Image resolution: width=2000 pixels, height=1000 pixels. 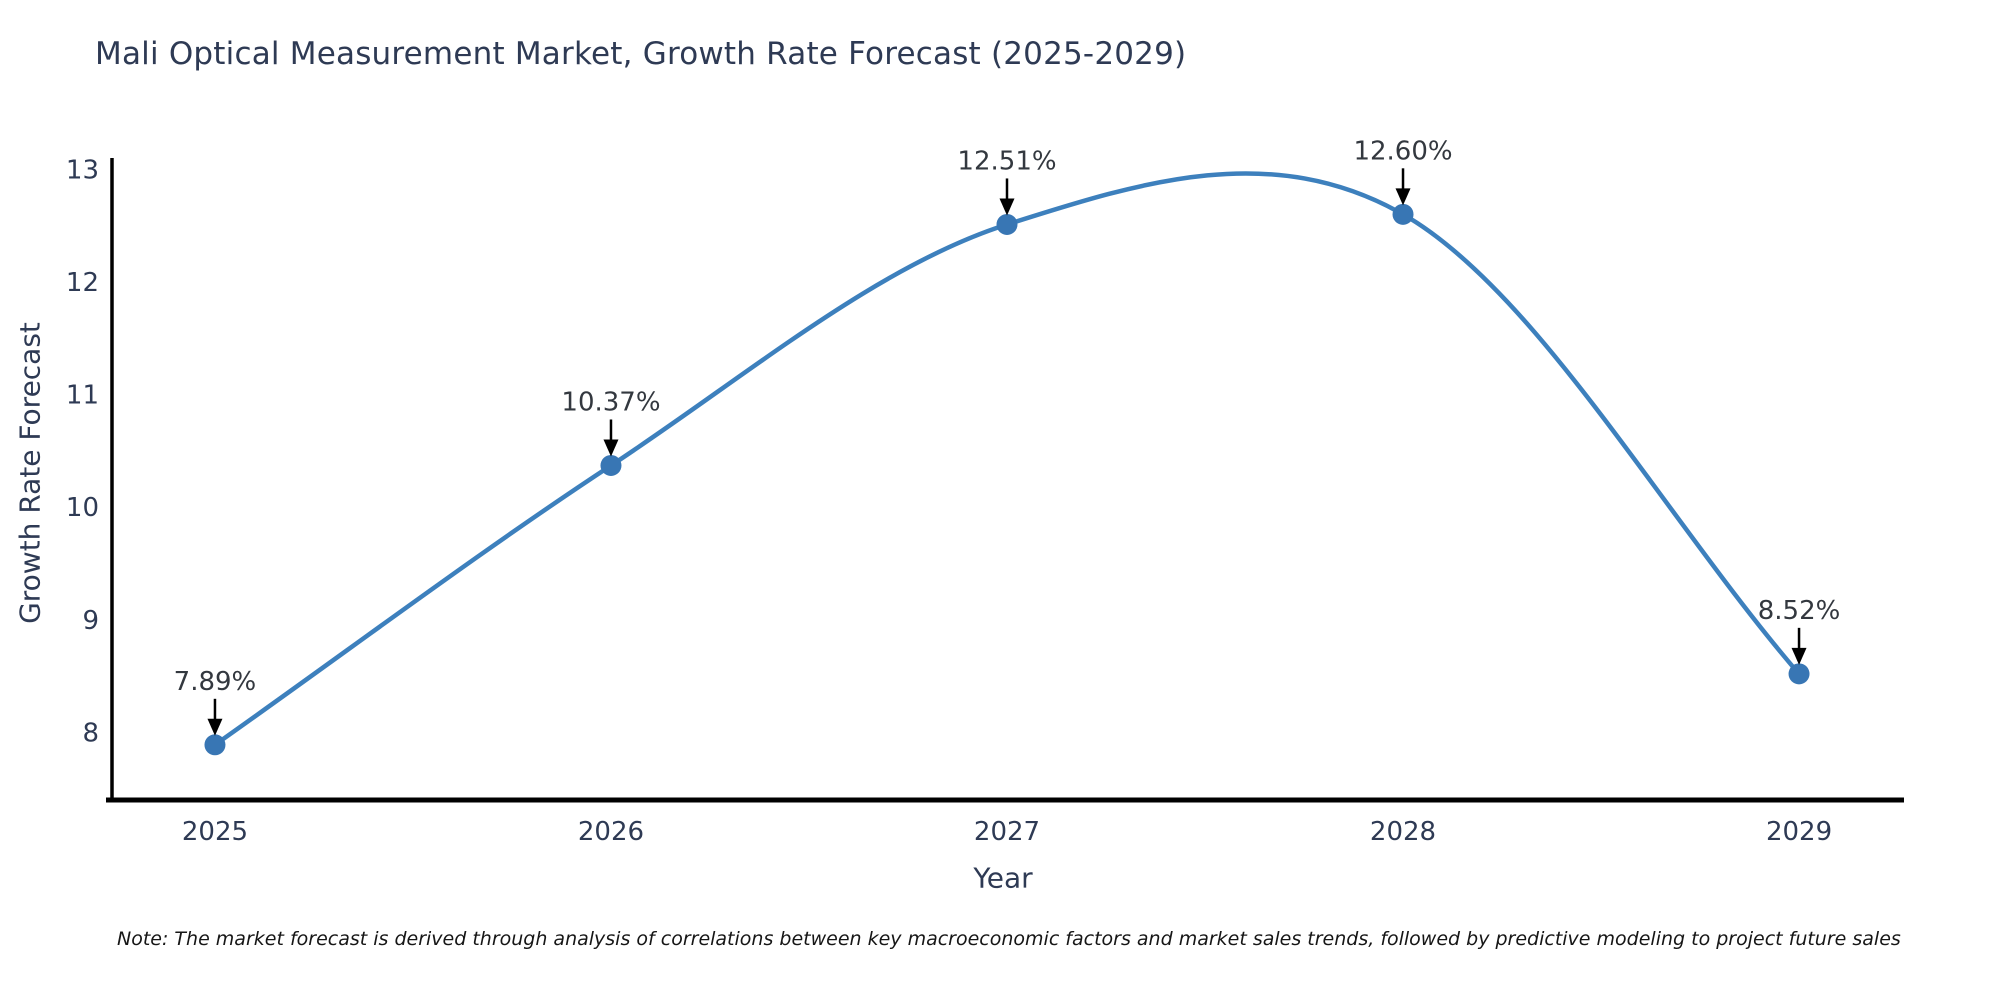 What do you see at coordinates (610, 402) in the screenshot?
I see `annotation-label: 10.37%` at bounding box center [610, 402].